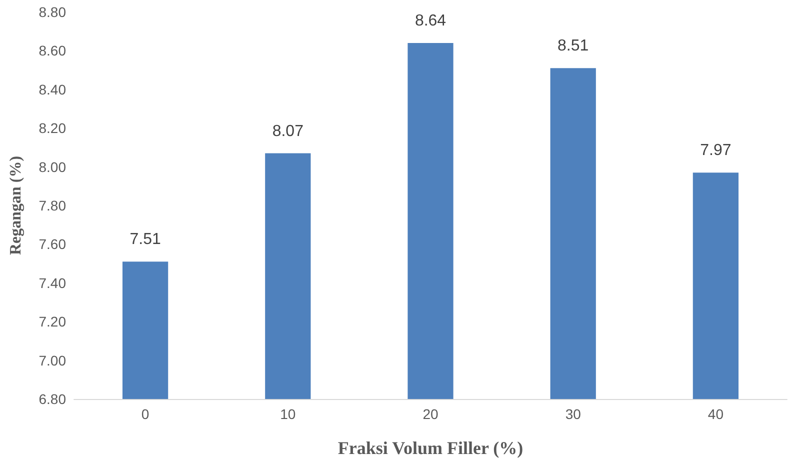  I want to click on y-tick-label: 6.80, so click(52, 399).